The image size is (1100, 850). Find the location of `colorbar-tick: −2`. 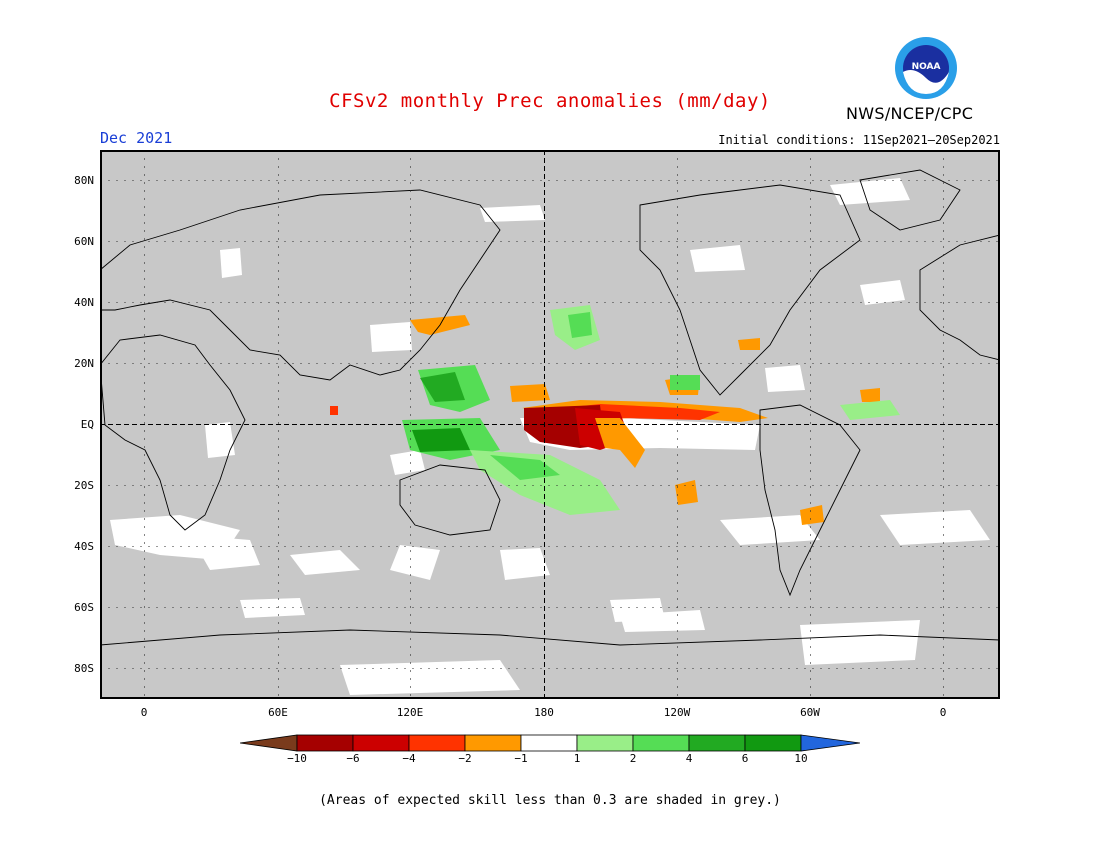

colorbar-tick: −2 is located at coordinates (465, 758).